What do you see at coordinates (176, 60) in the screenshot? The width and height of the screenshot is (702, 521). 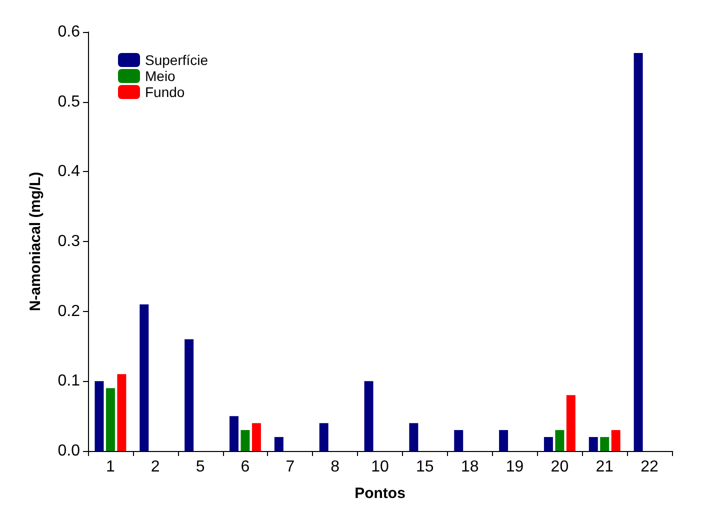 I see `legend-label: Superfície` at bounding box center [176, 60].